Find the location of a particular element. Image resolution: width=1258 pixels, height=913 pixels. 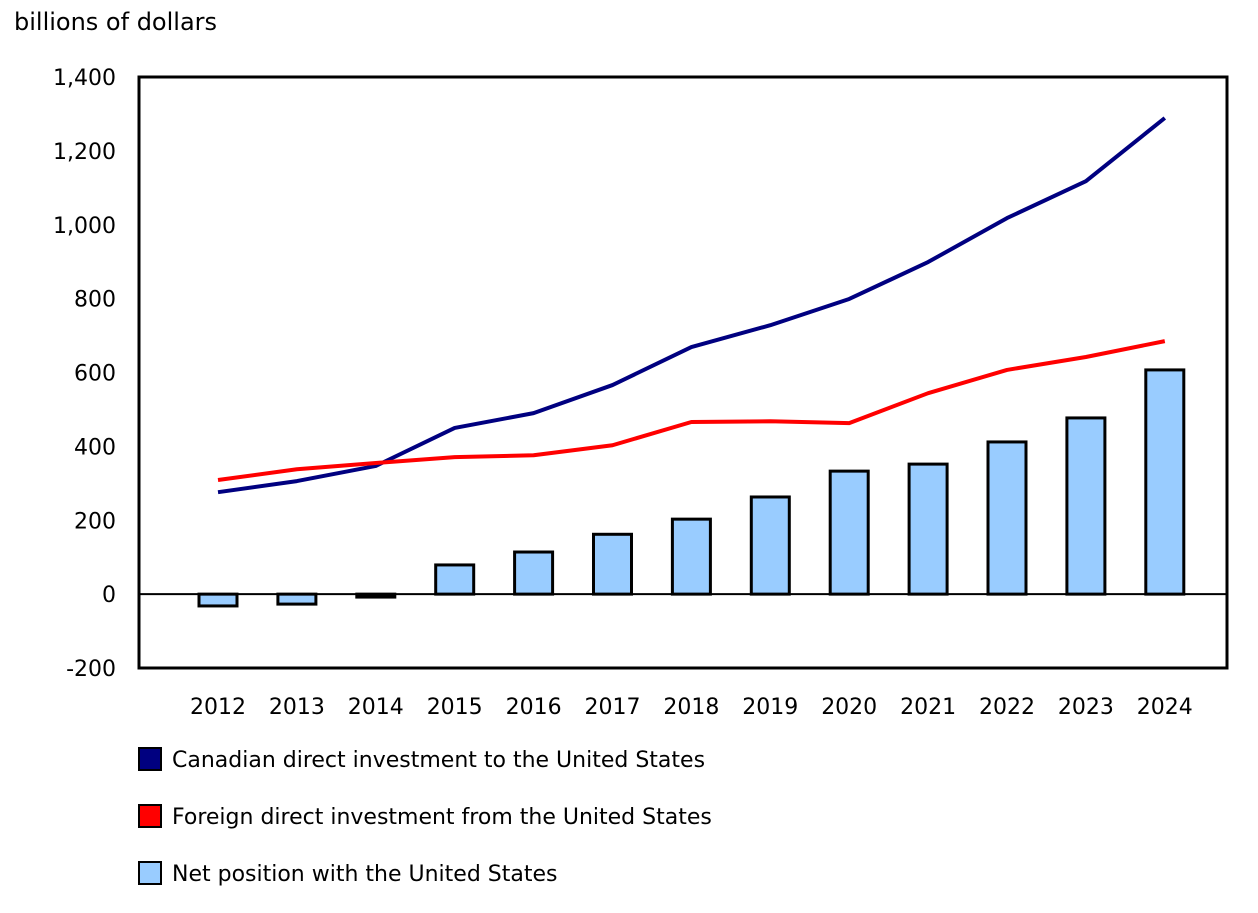

series-line is located at coordinates (691, 410).